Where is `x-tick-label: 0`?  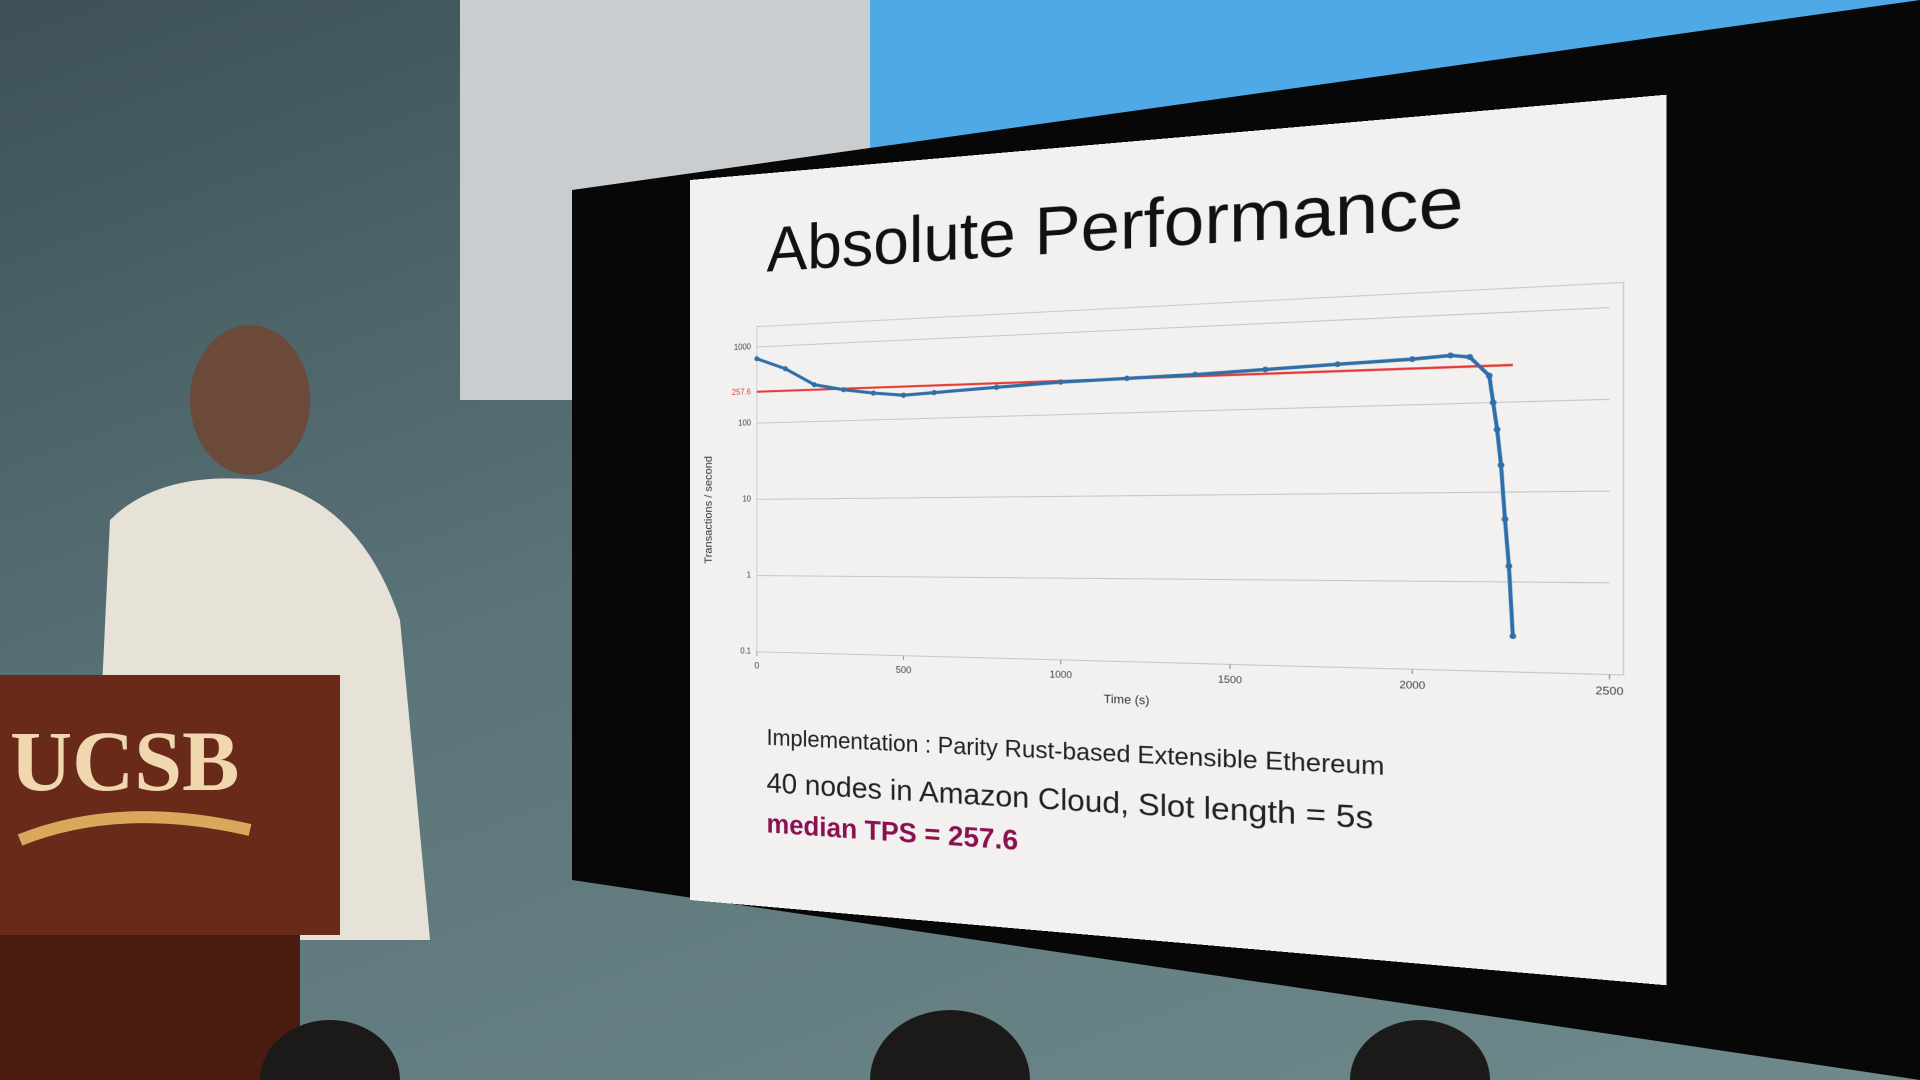 x-tick-label: 0 is located at coordinates (756, 665).